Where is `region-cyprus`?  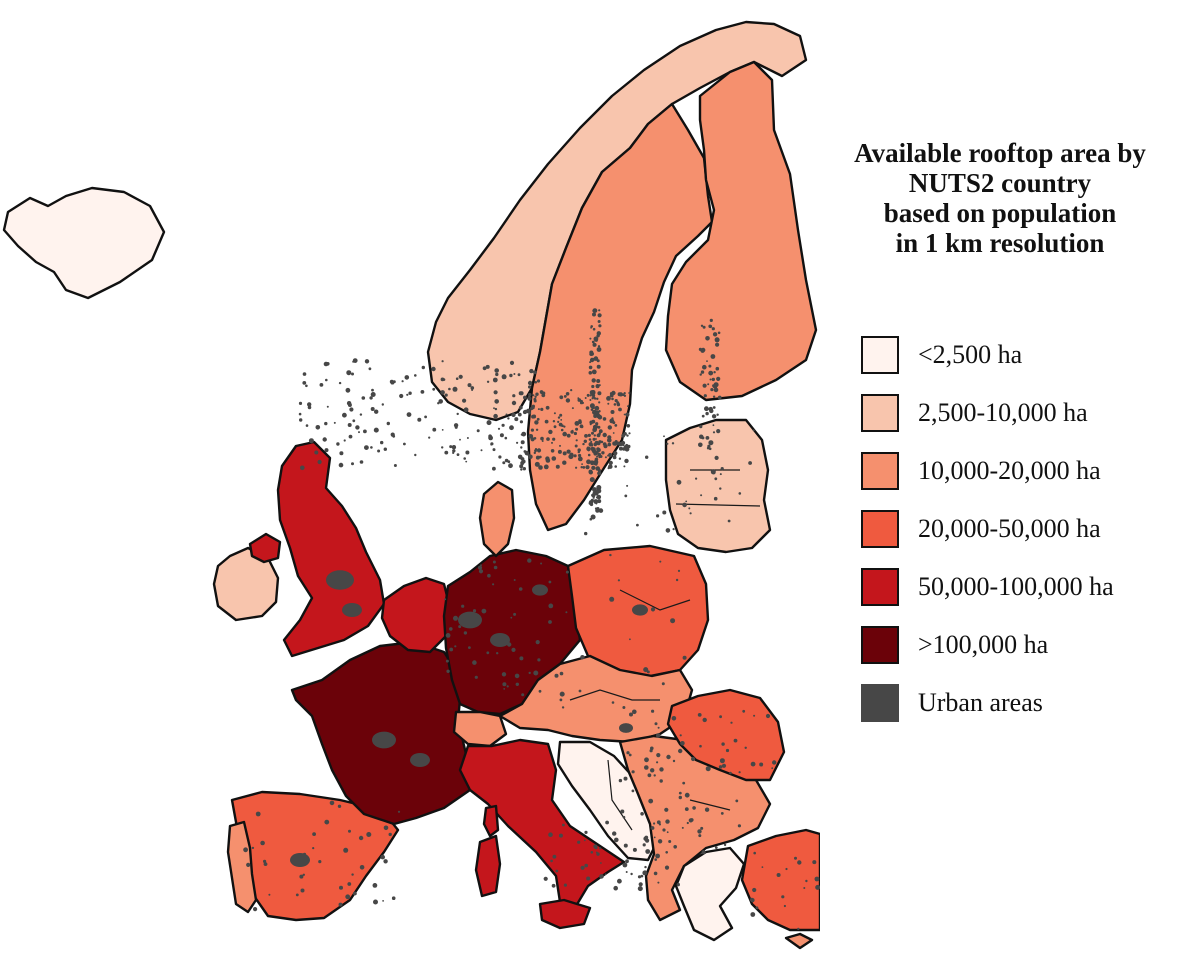 region-cyprus is located at coordinates (799, 941).